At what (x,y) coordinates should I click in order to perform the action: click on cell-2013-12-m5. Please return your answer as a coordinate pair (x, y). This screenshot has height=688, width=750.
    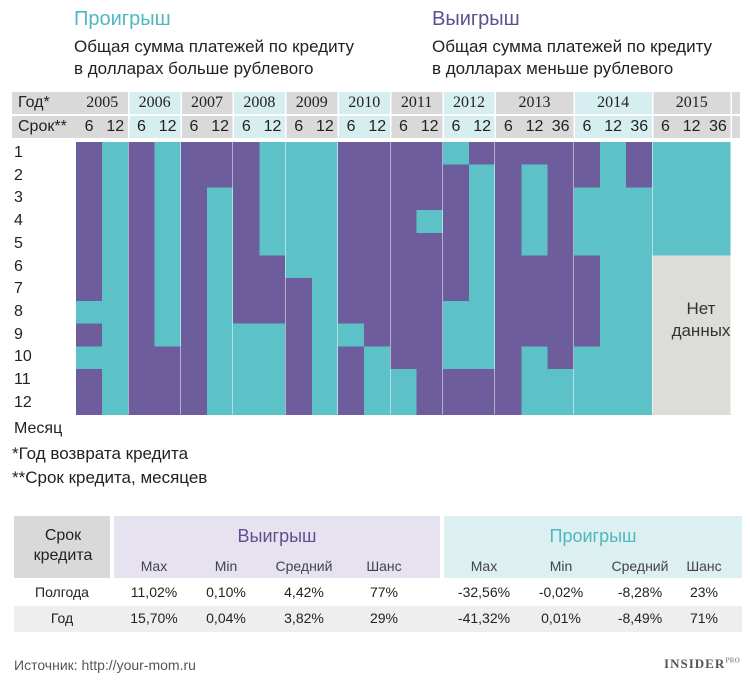
    Looking at the image, I should click on (534, 244).